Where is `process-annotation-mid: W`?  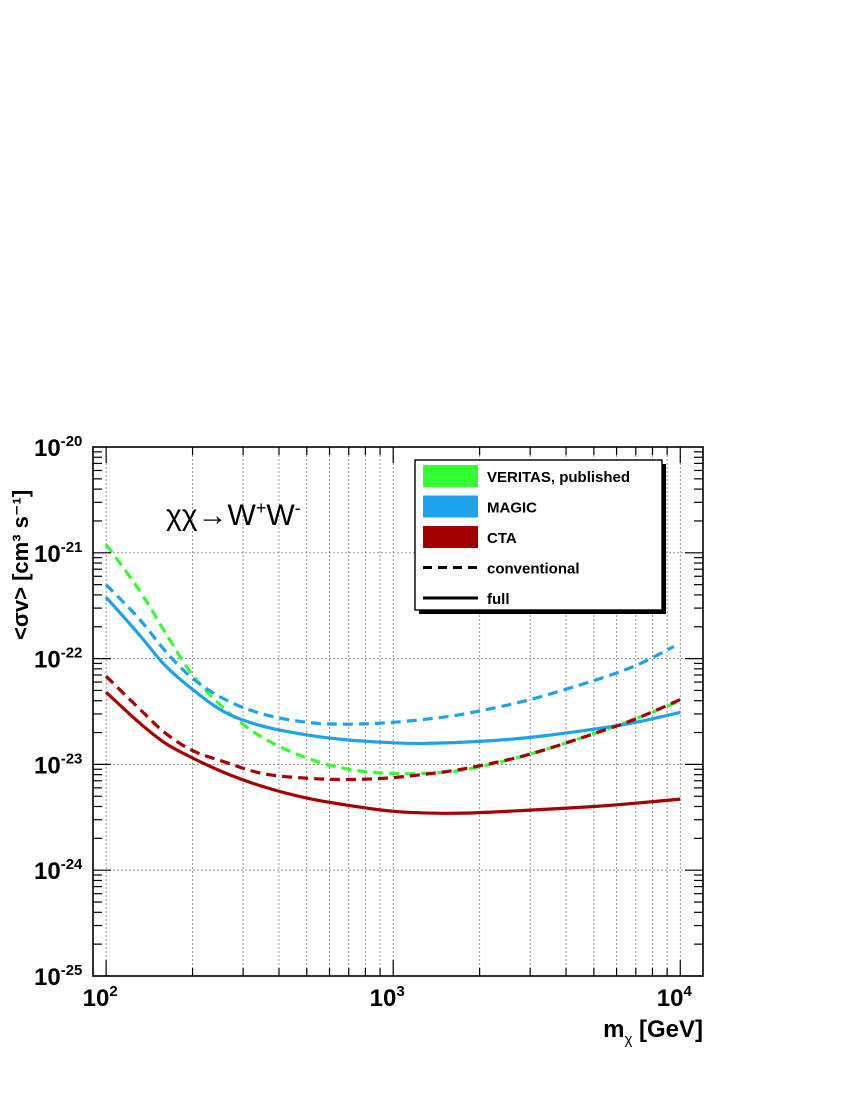 process-annotation-mid: W is located at coordinates (280, 515).